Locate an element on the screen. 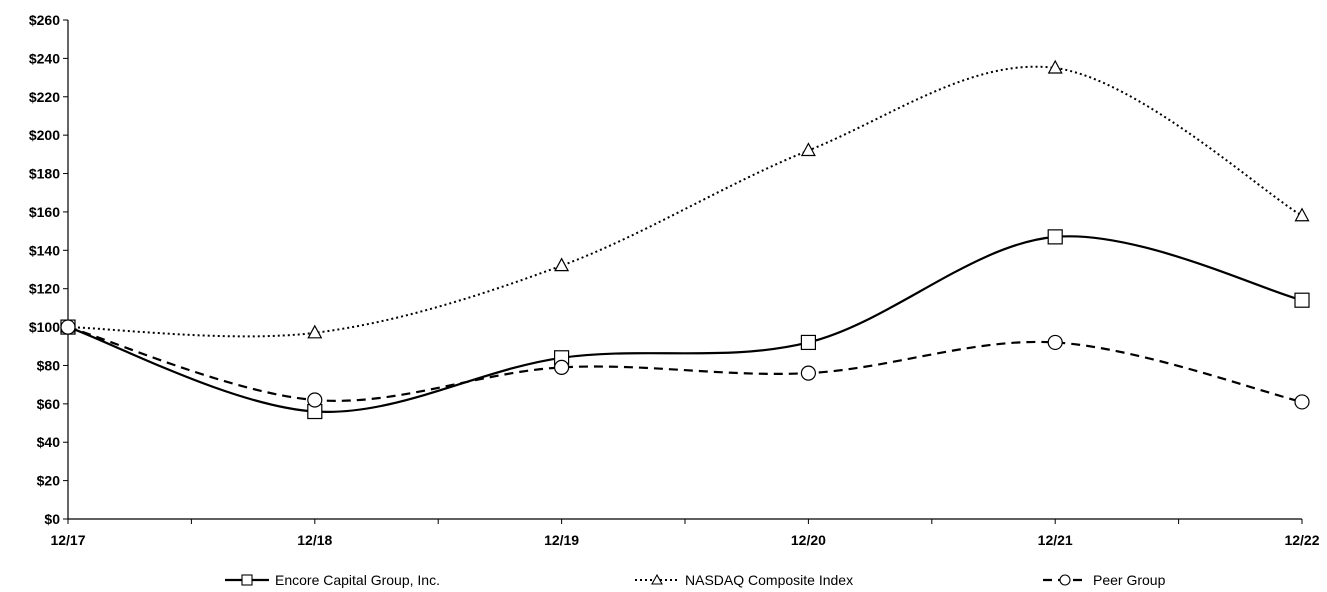  x-tick-label: 12/22 is located at coordinates (1301, 540).